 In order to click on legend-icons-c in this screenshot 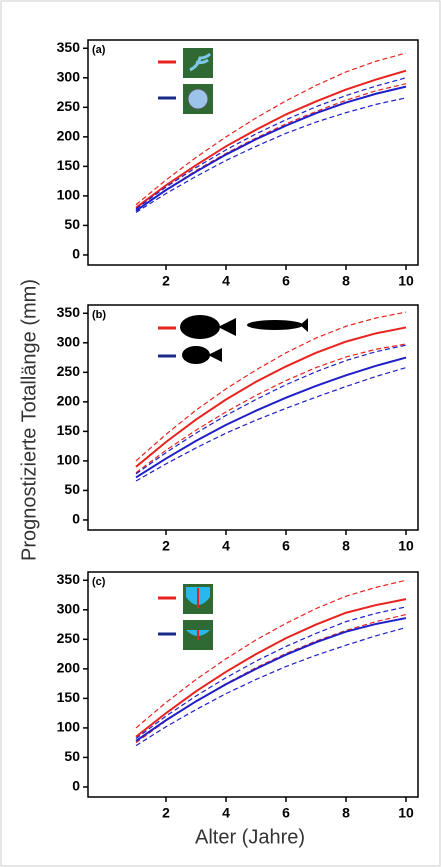, I will do `click(185, 617)`.